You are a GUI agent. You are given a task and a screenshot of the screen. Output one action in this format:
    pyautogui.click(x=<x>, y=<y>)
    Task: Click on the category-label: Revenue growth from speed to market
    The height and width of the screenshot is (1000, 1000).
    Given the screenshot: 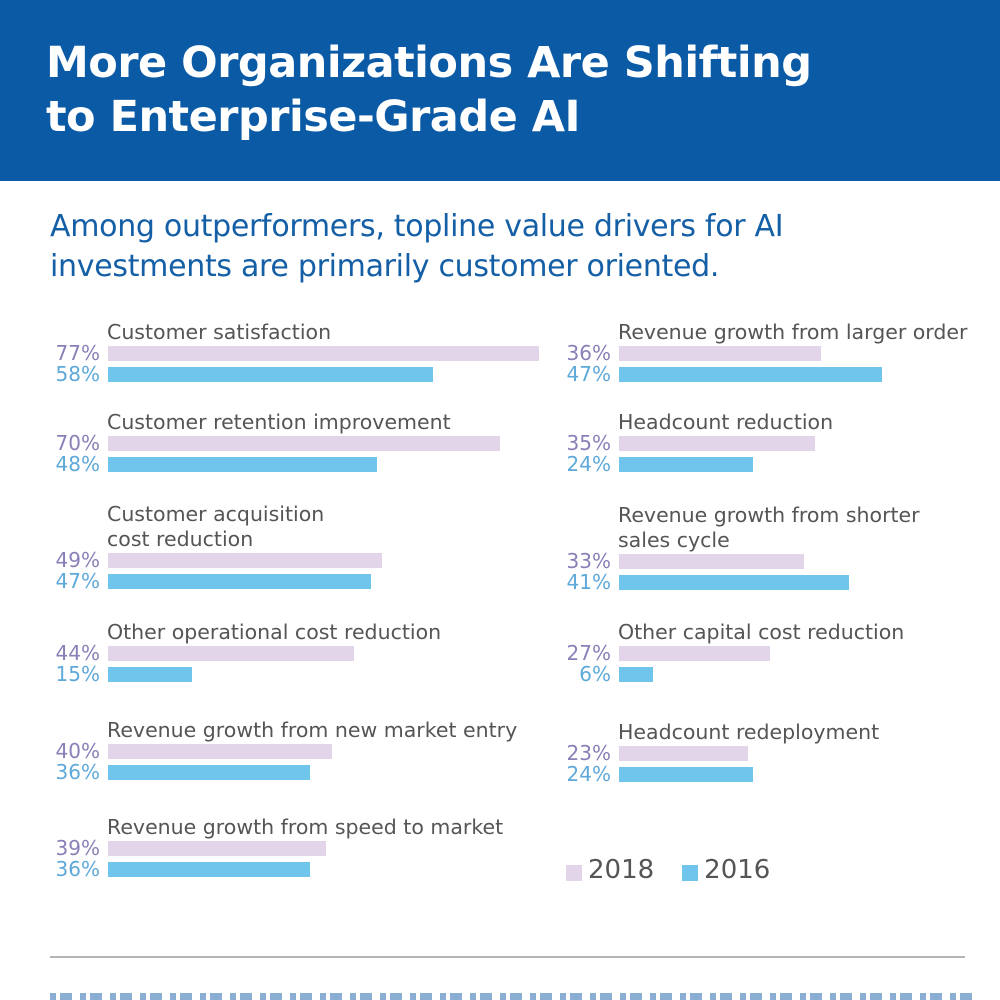 What is the action you would take?
    pyautogui.click(x=305, y=827)
    